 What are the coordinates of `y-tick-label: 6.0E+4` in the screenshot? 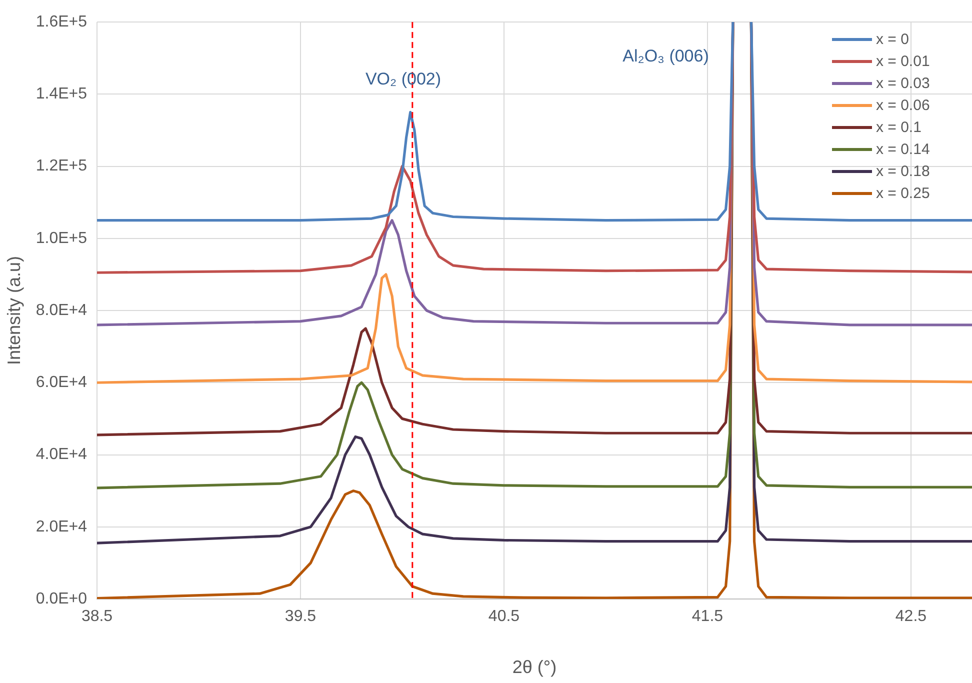 It's located at (62, 383).